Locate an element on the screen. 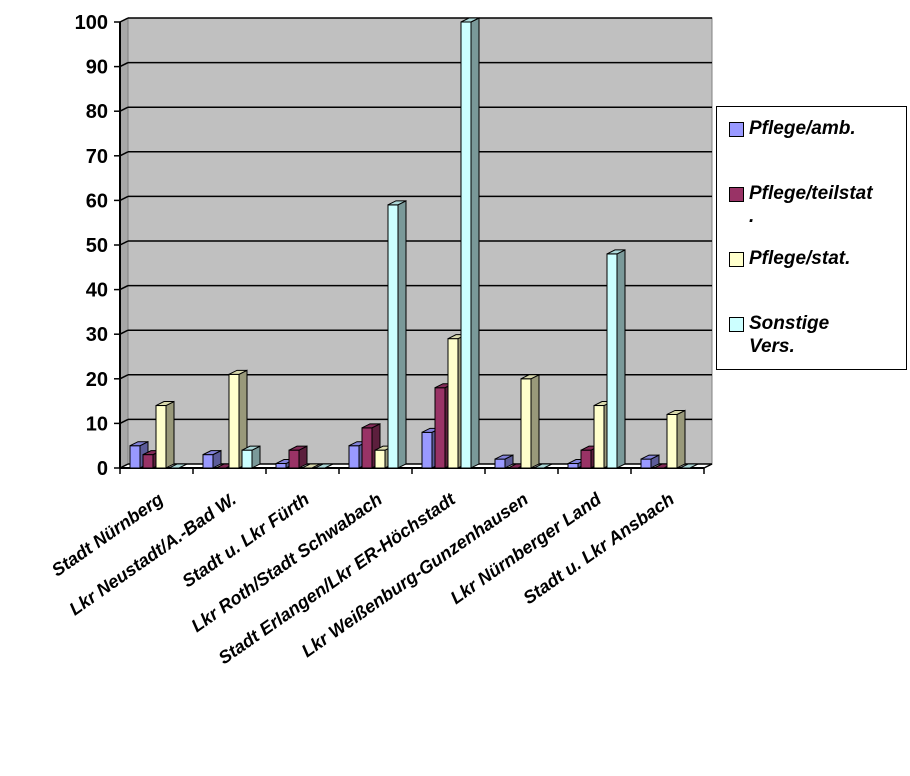 This screenshot has height=776, width=910. y-tick-labels: 0 10 20 30 40 50 60 70 80 90 100 is located at coordinates (91, 246).